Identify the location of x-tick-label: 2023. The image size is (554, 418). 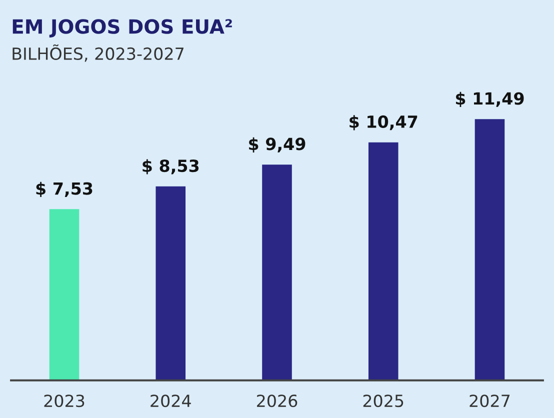
(64, 401).